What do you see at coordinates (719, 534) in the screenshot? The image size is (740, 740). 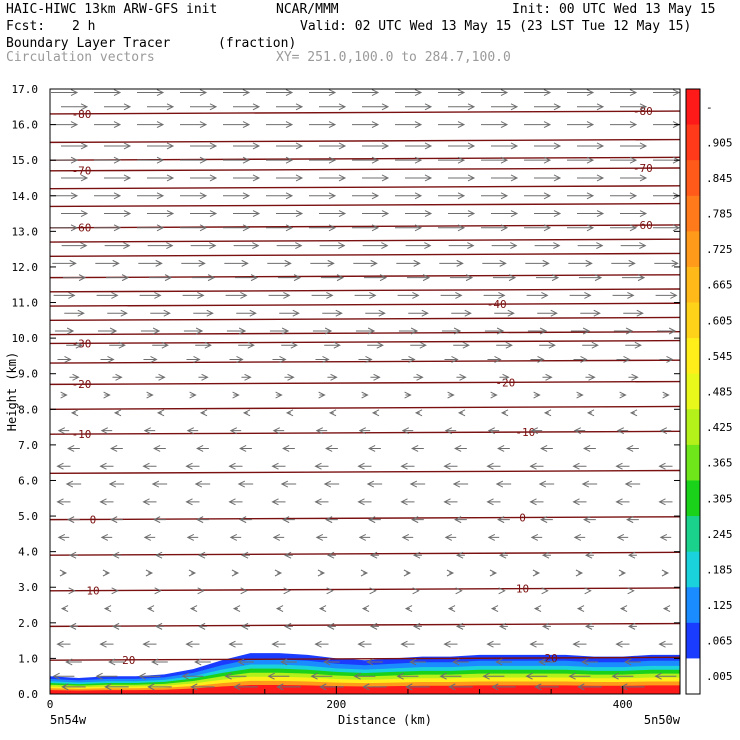 I see `colorbar-label: .245` at bounding box center [719, 534].